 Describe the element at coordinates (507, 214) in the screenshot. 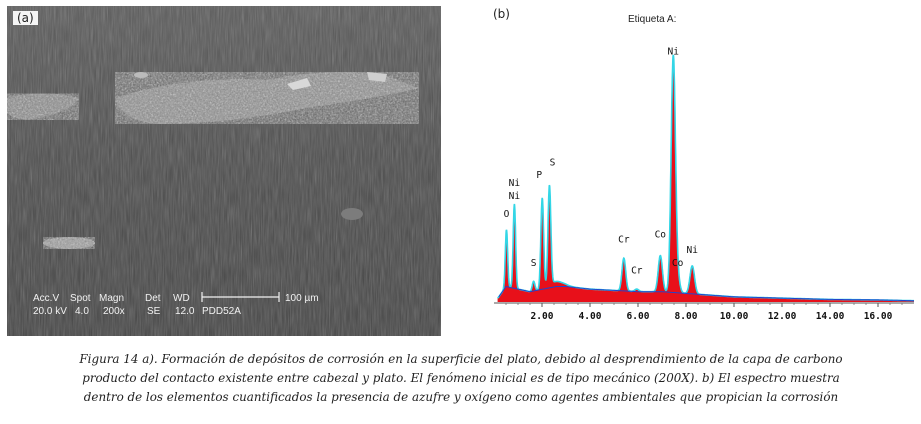

I see `peak-label-o: O` at that location.